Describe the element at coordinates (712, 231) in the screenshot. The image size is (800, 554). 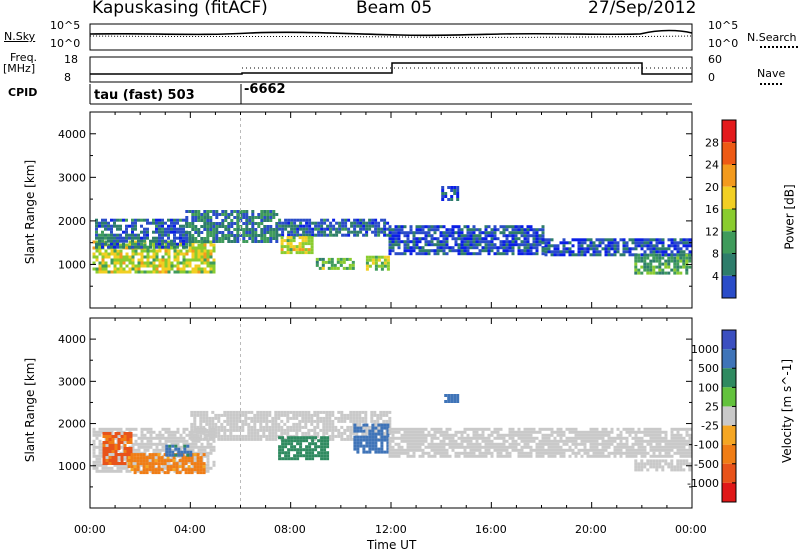
I see `power-colorbar-tick-label: 12` at that location.